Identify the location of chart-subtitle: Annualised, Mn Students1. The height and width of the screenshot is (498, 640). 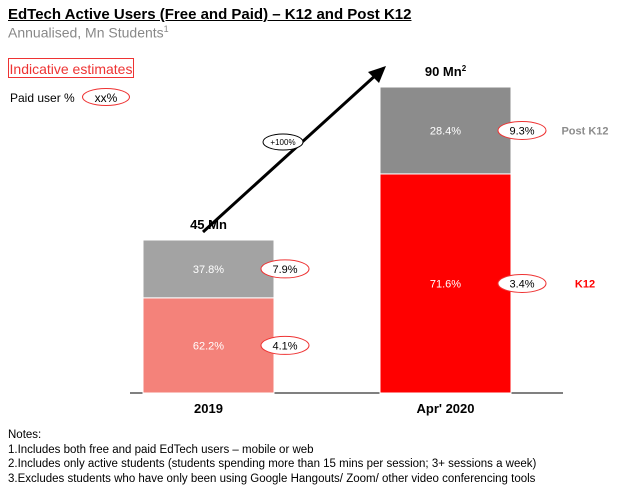
(88, 32).